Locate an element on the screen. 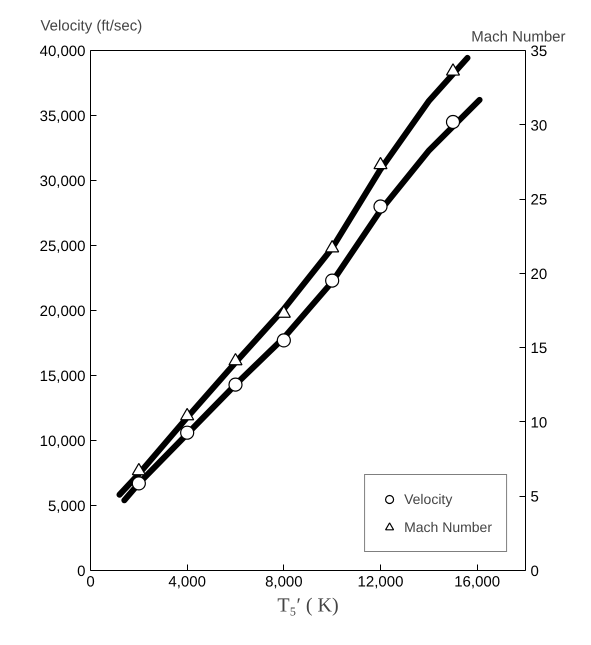 This screenshot has height=645, width=591. y2-tick-label: 30 is located at coordinates (539, 125).